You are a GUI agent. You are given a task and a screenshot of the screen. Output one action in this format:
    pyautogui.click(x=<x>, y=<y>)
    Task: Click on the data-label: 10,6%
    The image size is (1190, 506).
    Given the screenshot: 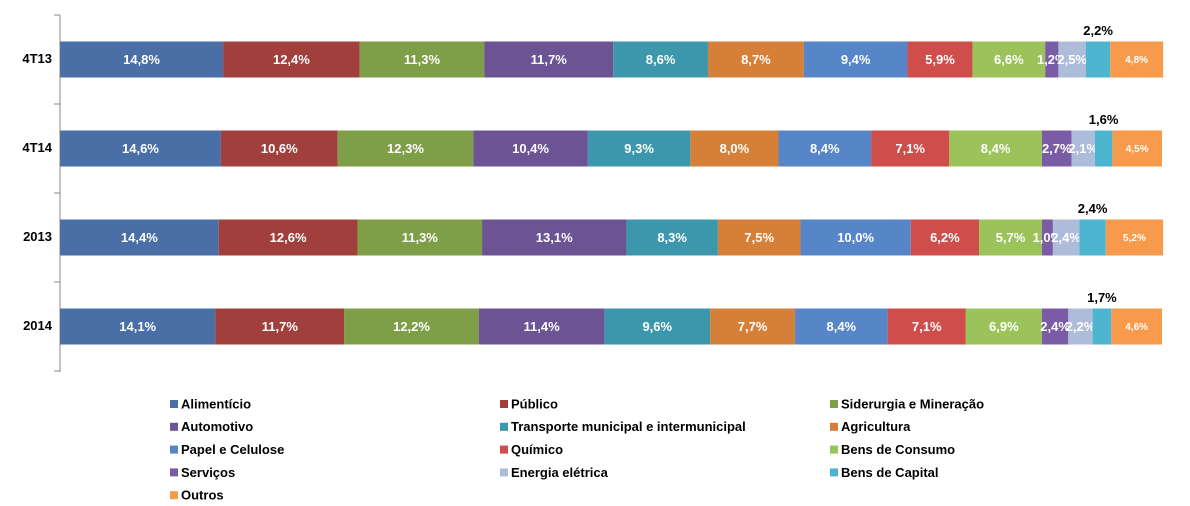 What is the action you would take?
    pyautogui.click(x=279, y=148)
    